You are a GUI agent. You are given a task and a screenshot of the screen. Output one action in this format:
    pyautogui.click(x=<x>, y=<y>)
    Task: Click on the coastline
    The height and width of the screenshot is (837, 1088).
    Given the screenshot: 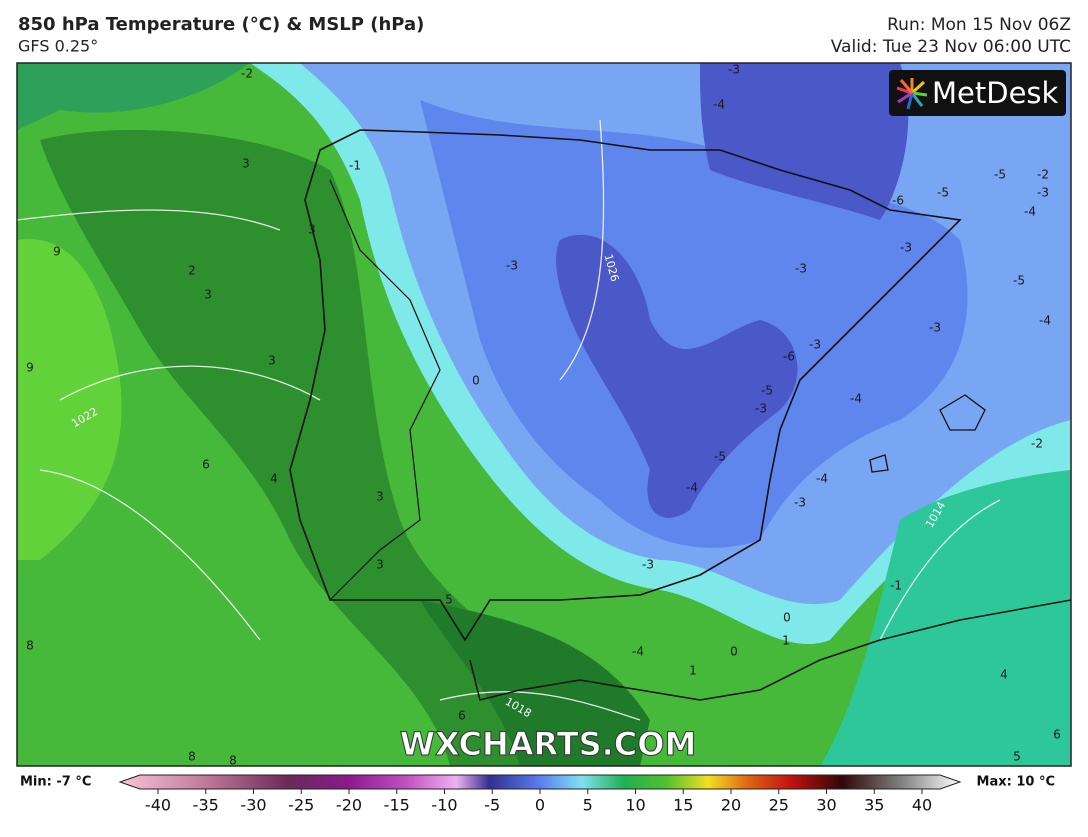 What is the action you would take?
    pyautogui.click(x=770, y=650)
    